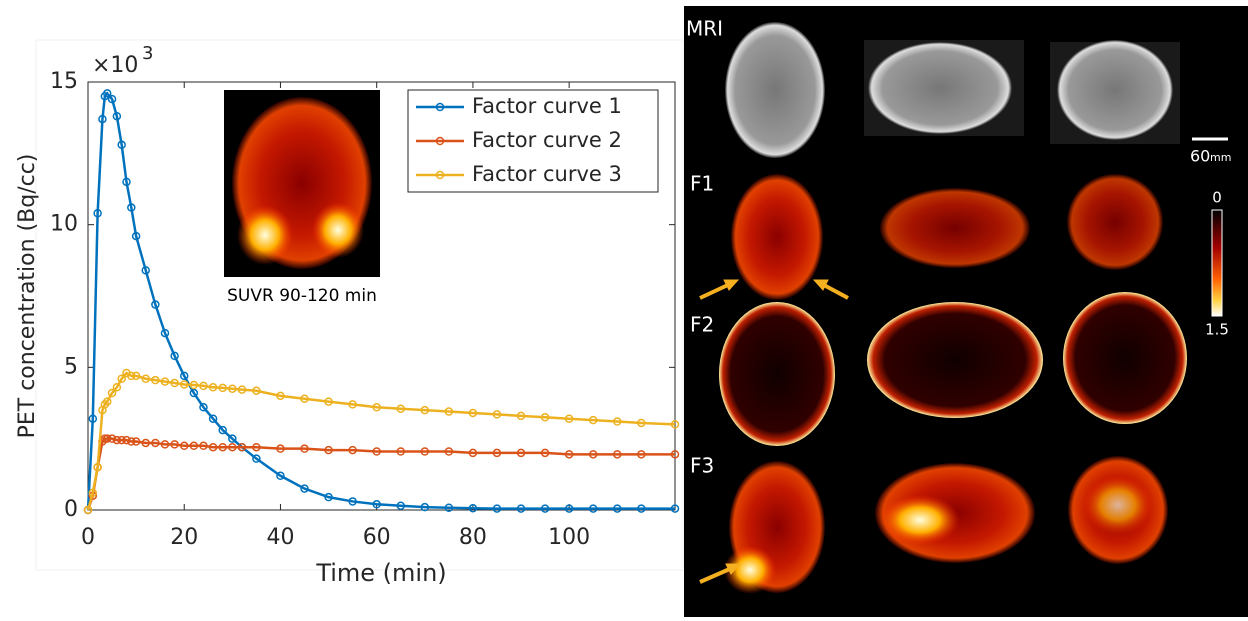 This screenshot has height=621, width=1248. What do you see at coordinates (1115, 90) in the screenshot?
I see `mri-coronal-brain` at bounding box center [1115, 90].